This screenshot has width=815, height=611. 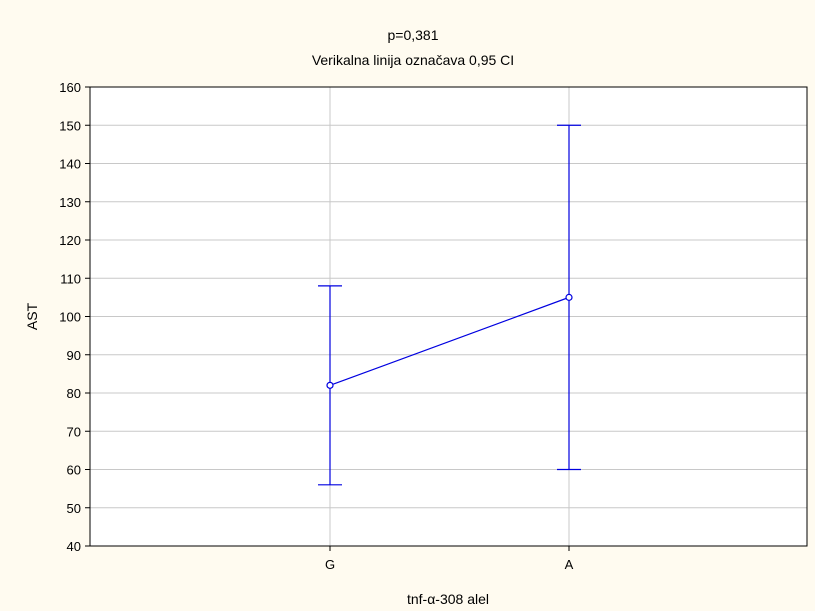 I want to click on y-tick-label: 90, so click(x=74, y=355).